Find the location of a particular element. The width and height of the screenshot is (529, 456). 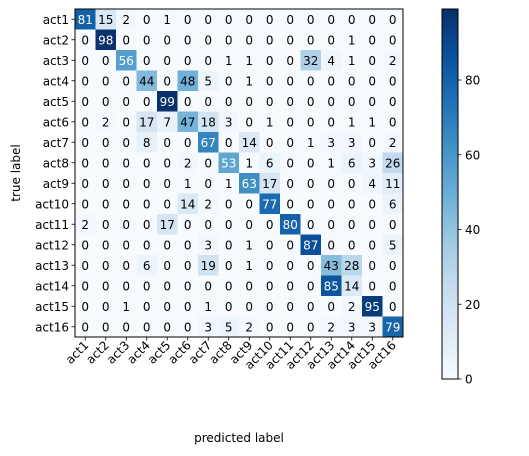

cell-act13-act6 is located at coordinates (188, 265).